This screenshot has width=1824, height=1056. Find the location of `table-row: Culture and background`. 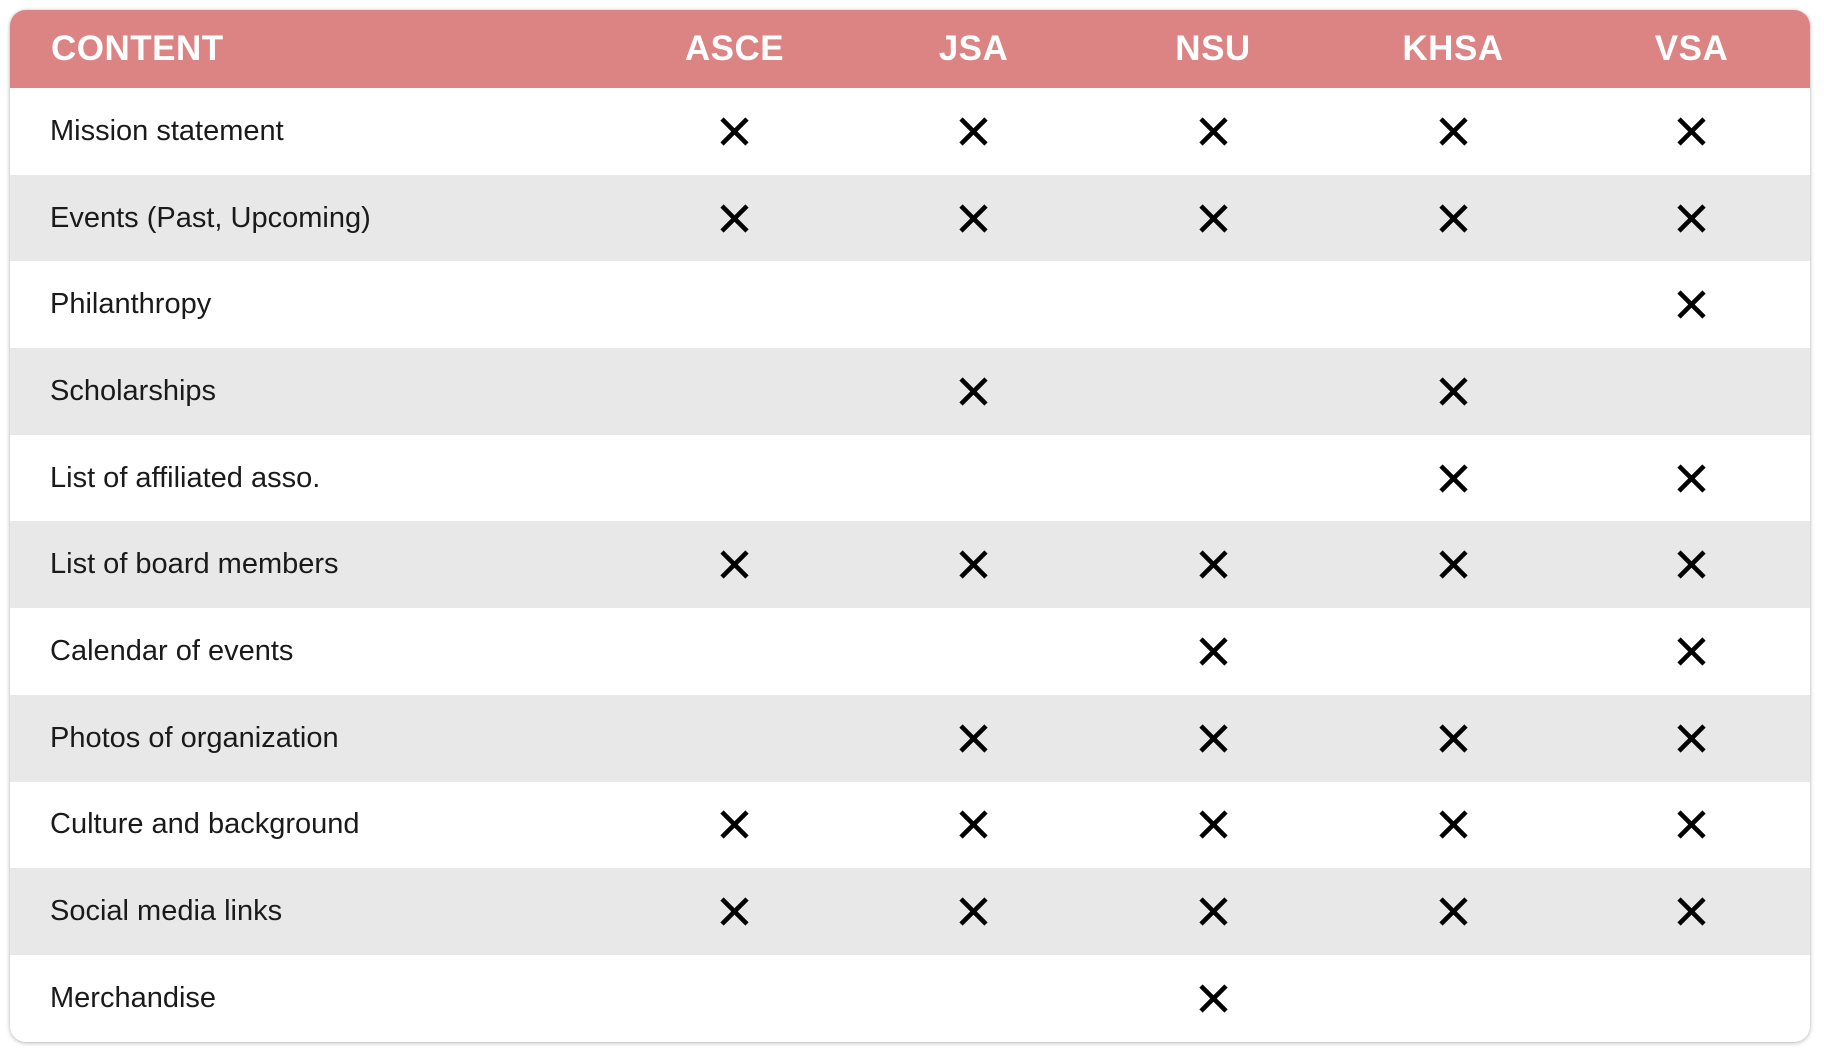

table-row: Culture and background is located at coordinates (910, 825).